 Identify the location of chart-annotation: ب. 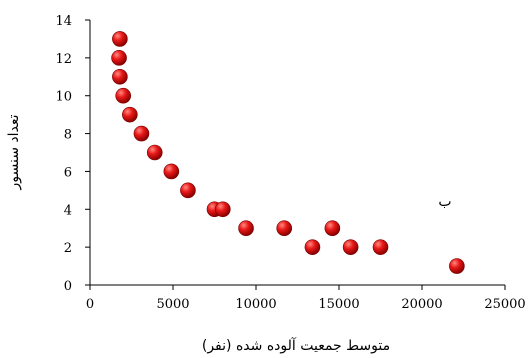
(444, 202).